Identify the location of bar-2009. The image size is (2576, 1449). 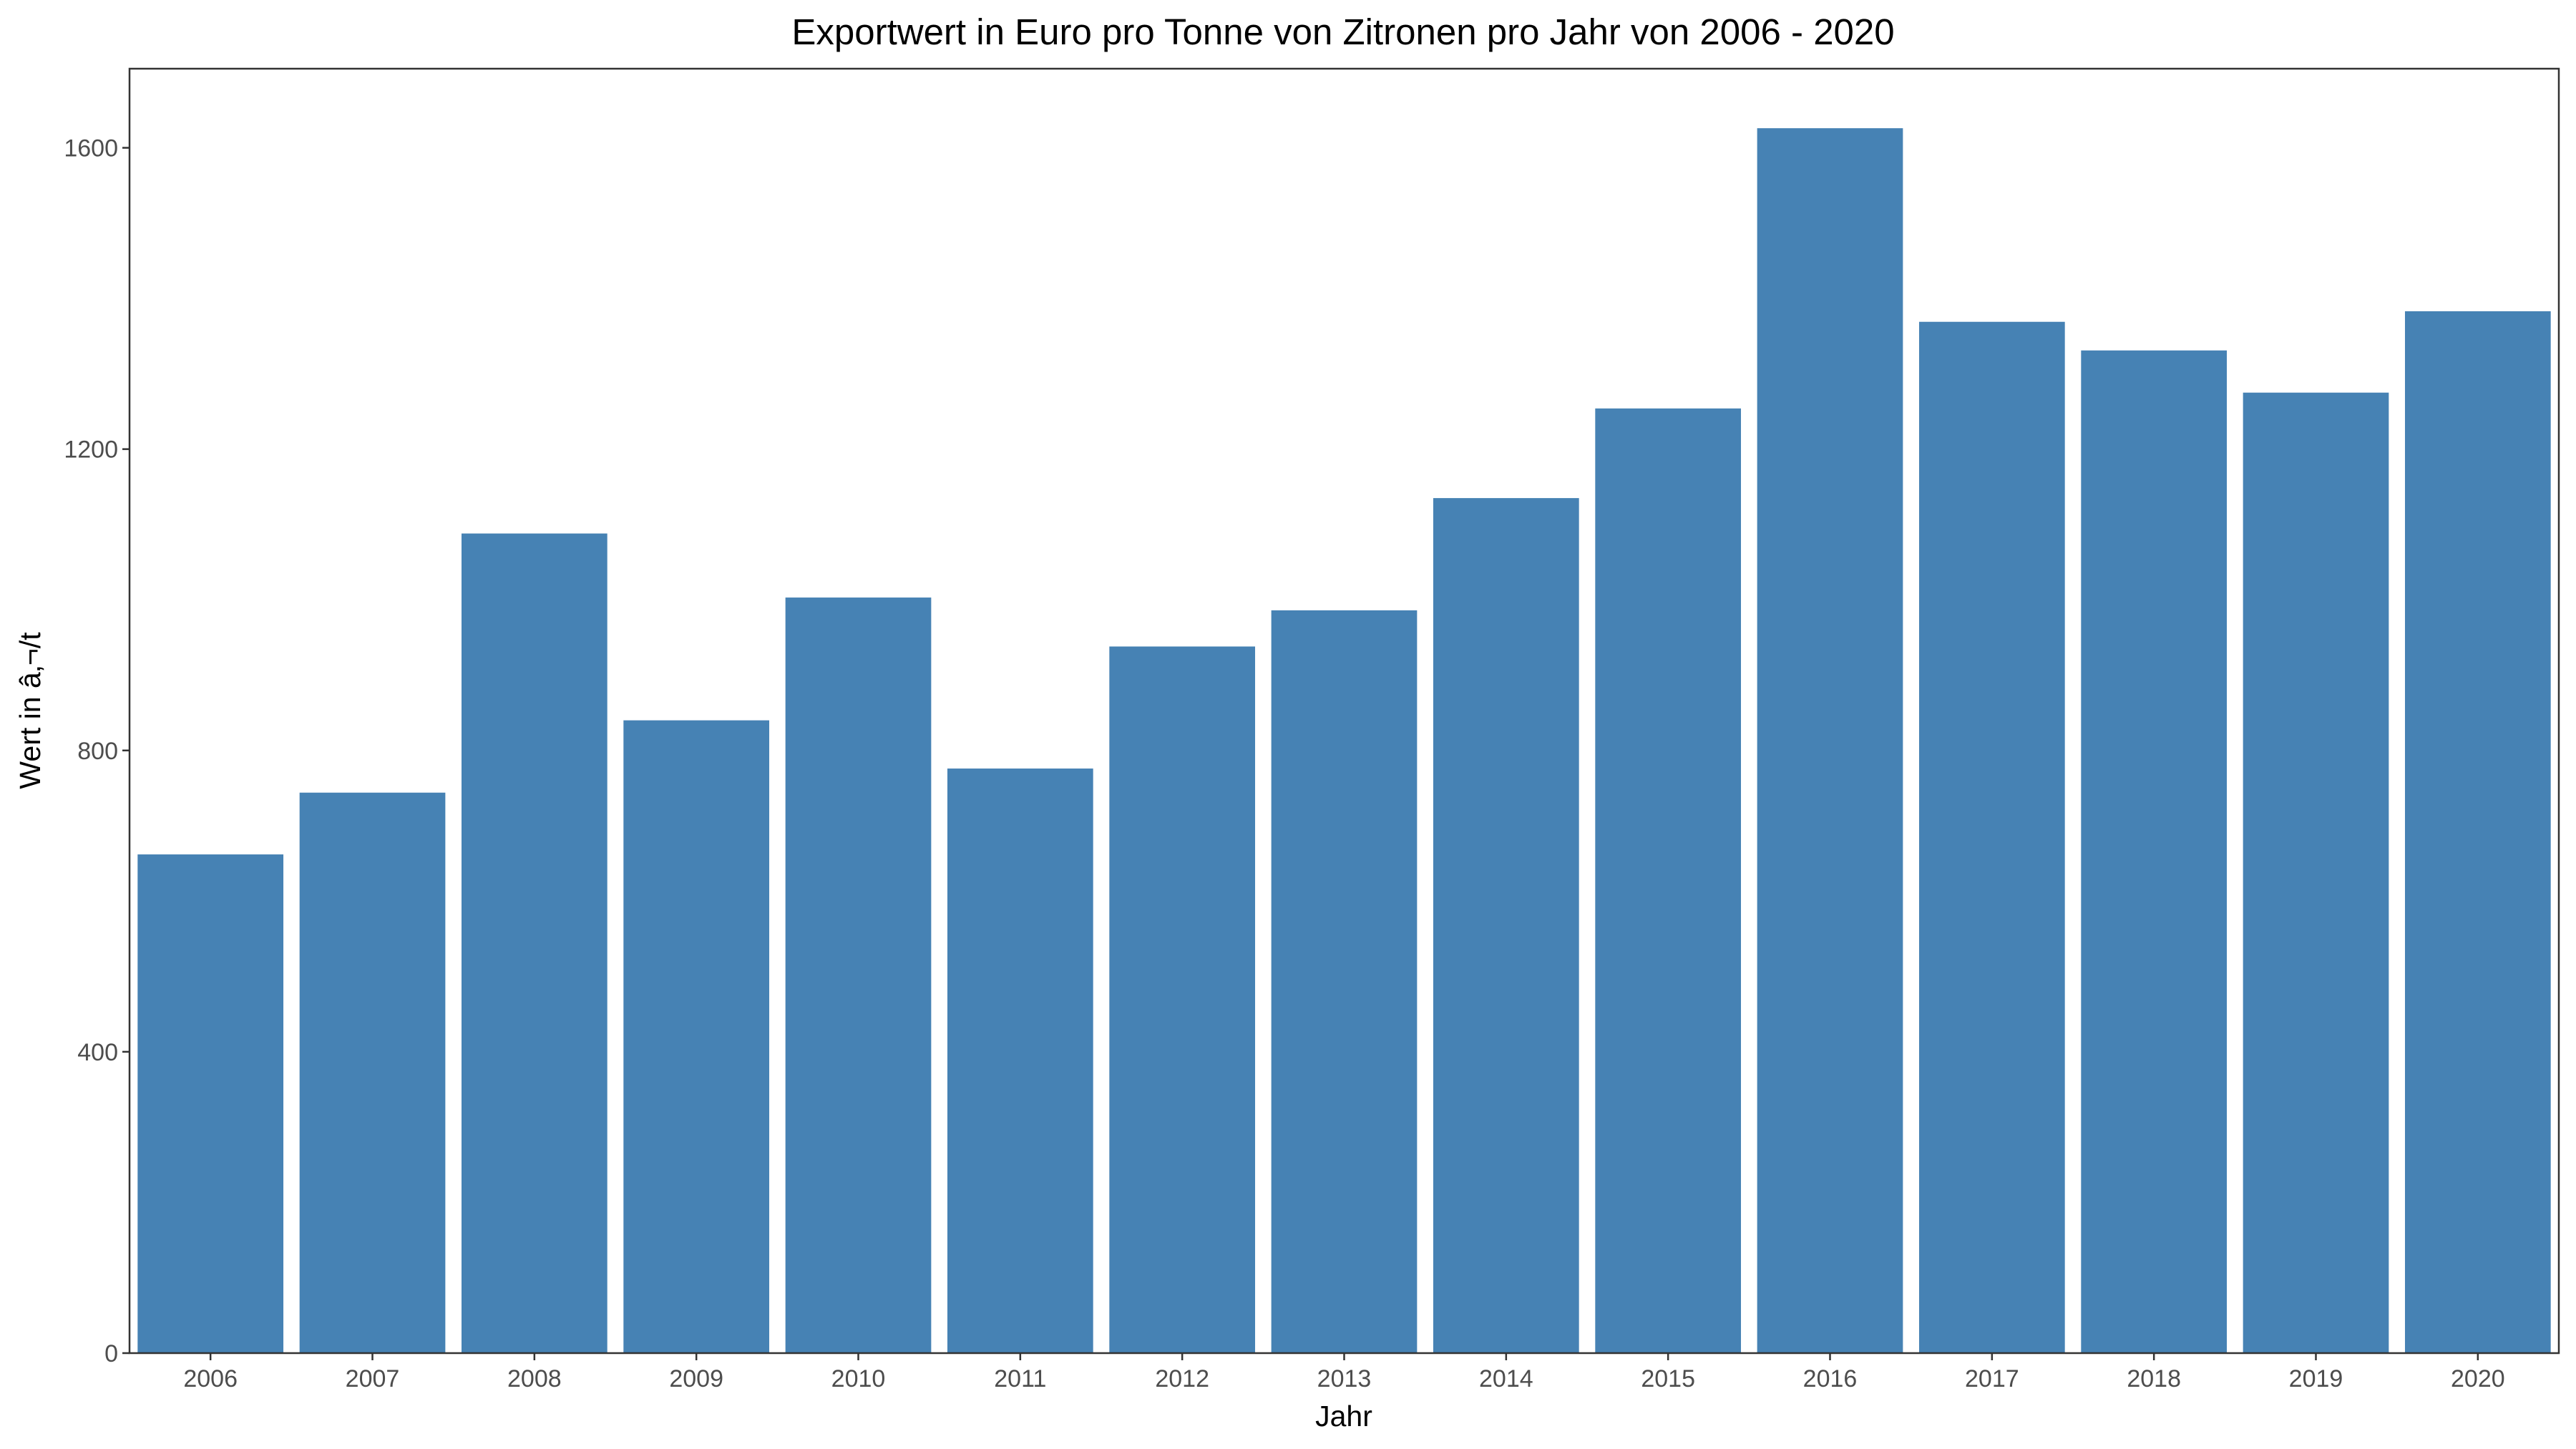
(696, 1036).